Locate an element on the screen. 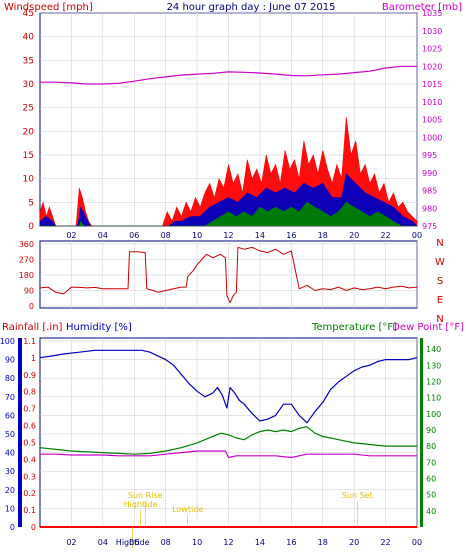 The width and height of the screenshot is (466, 555). temperature-tick-label: 40 is located at coordinates (431, 511).